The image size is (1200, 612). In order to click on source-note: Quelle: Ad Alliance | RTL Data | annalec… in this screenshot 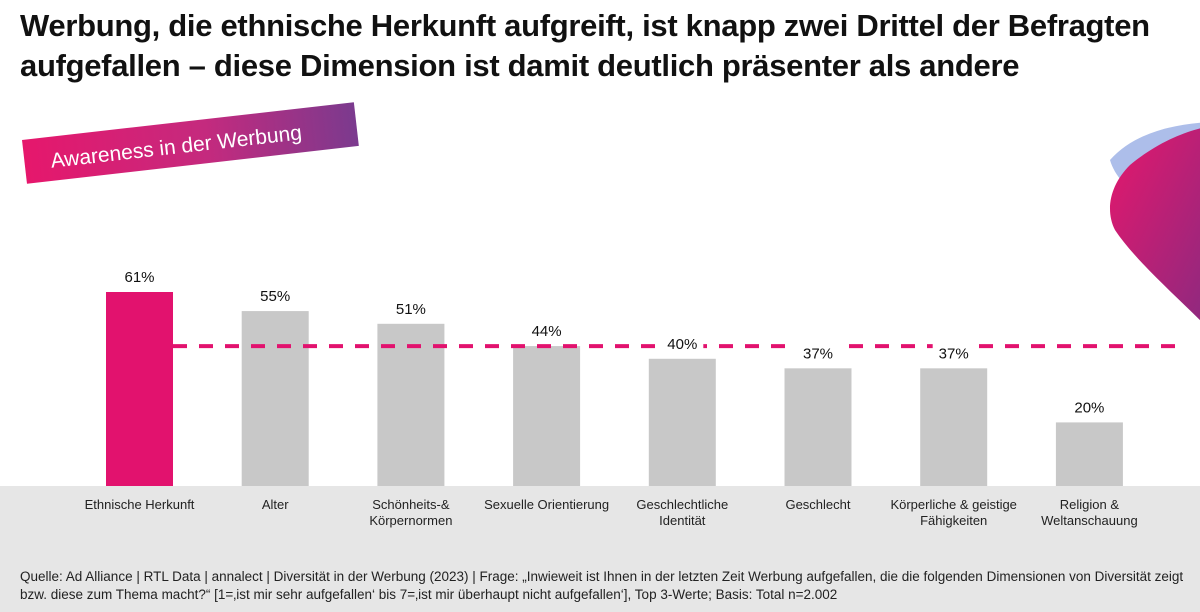, I will do `click(602, 585)`.